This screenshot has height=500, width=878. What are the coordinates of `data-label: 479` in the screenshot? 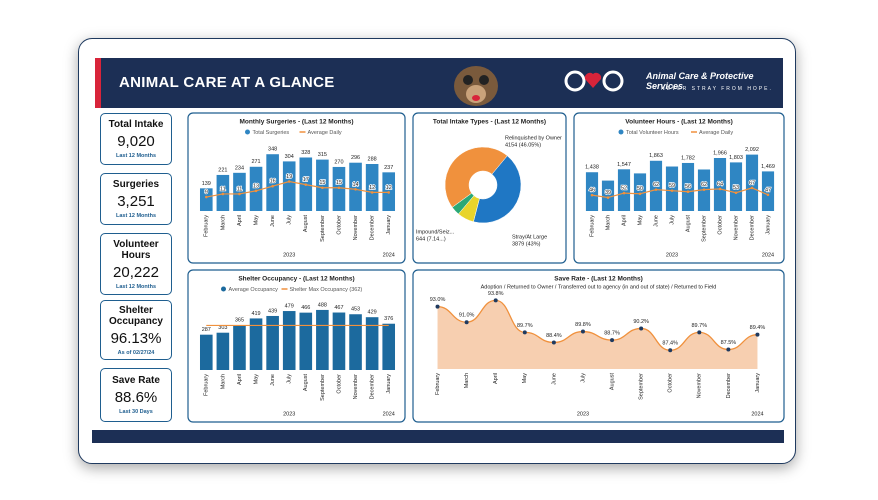 It's located at (289, 306).